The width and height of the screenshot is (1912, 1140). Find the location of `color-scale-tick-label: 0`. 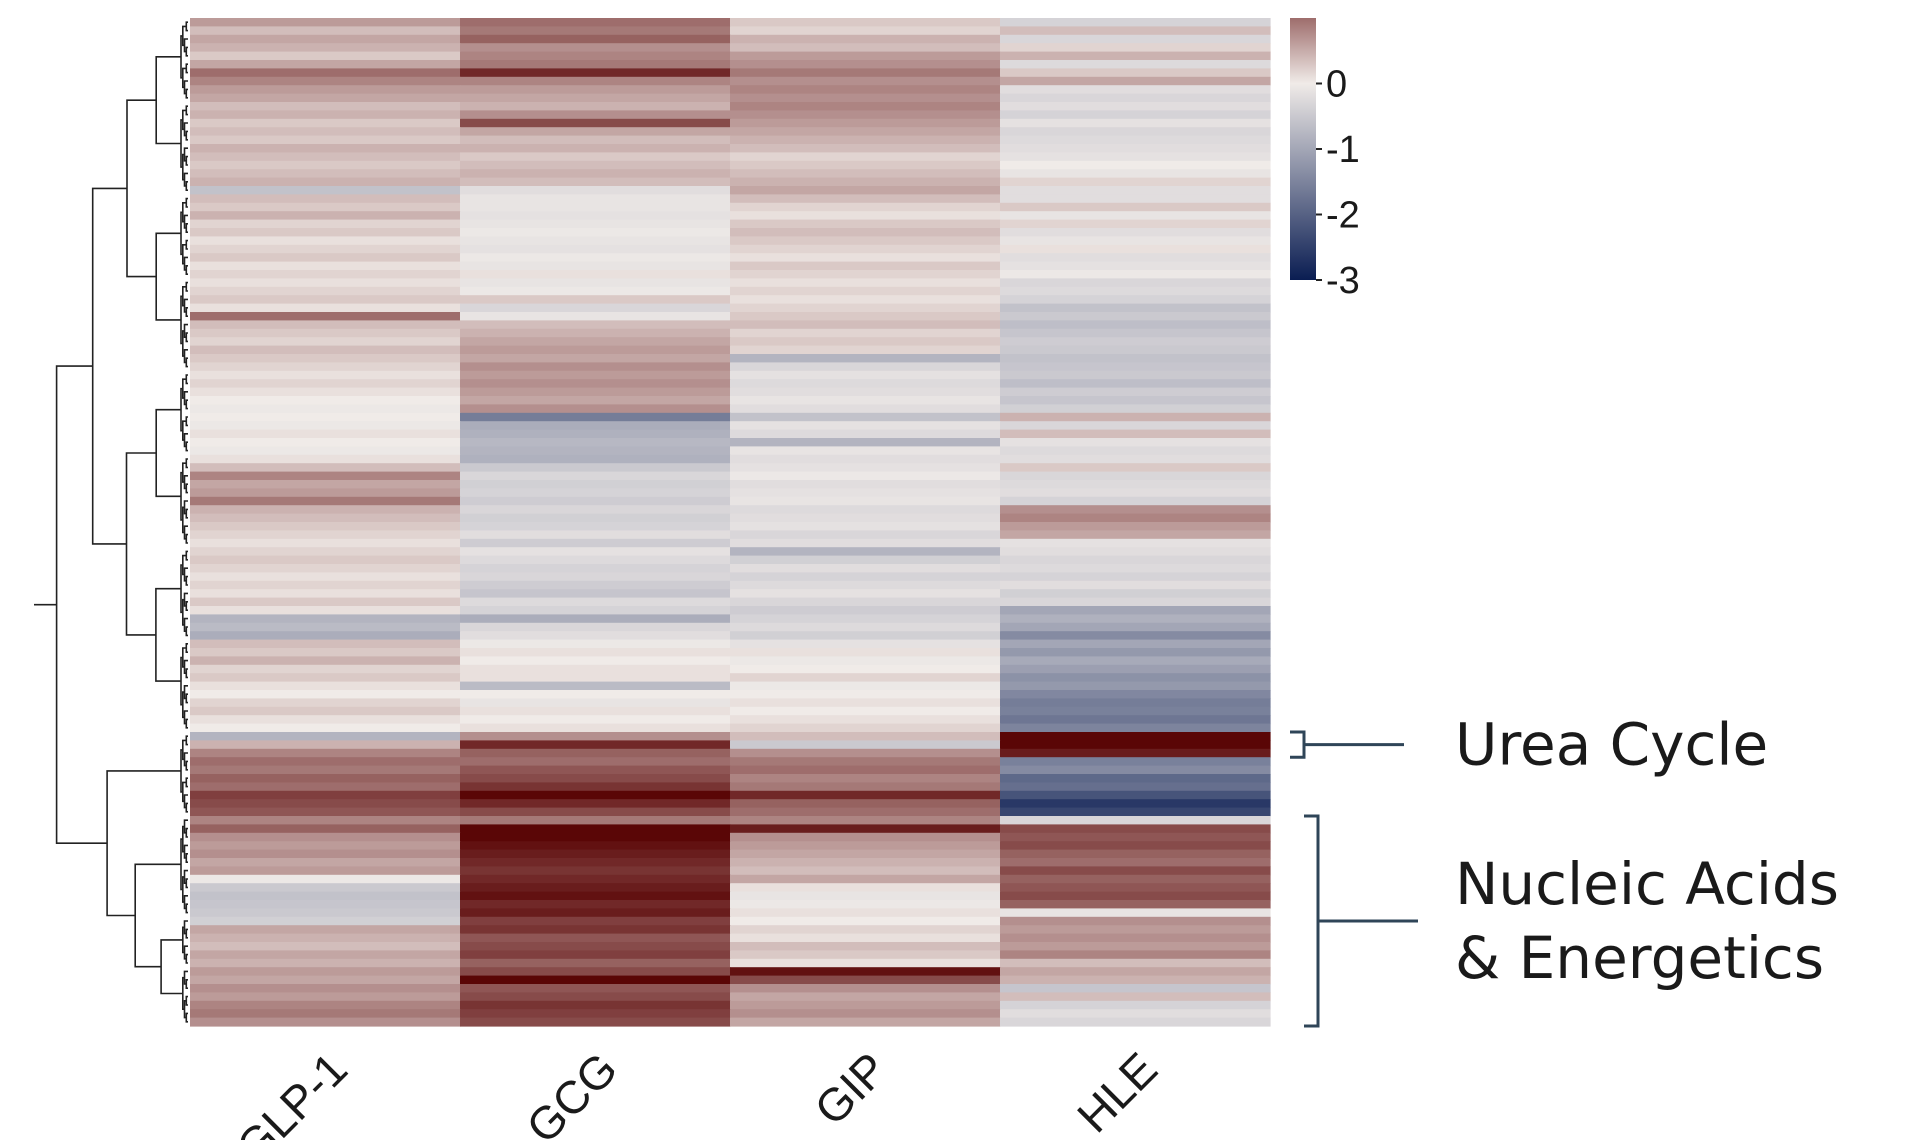

color-scale-tick-label: 0 is located at coordinates (1336, 85).